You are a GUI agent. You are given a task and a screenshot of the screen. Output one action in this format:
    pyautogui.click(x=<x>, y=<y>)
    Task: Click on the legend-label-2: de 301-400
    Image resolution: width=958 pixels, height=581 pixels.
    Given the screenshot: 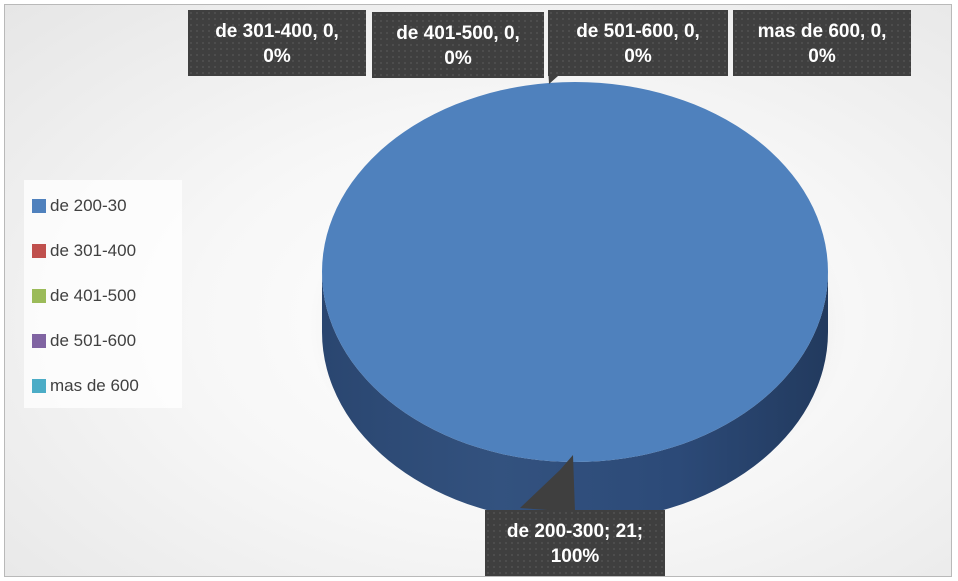 What is the action you would take?
    pyautogui.click(x=93, y=250)
    